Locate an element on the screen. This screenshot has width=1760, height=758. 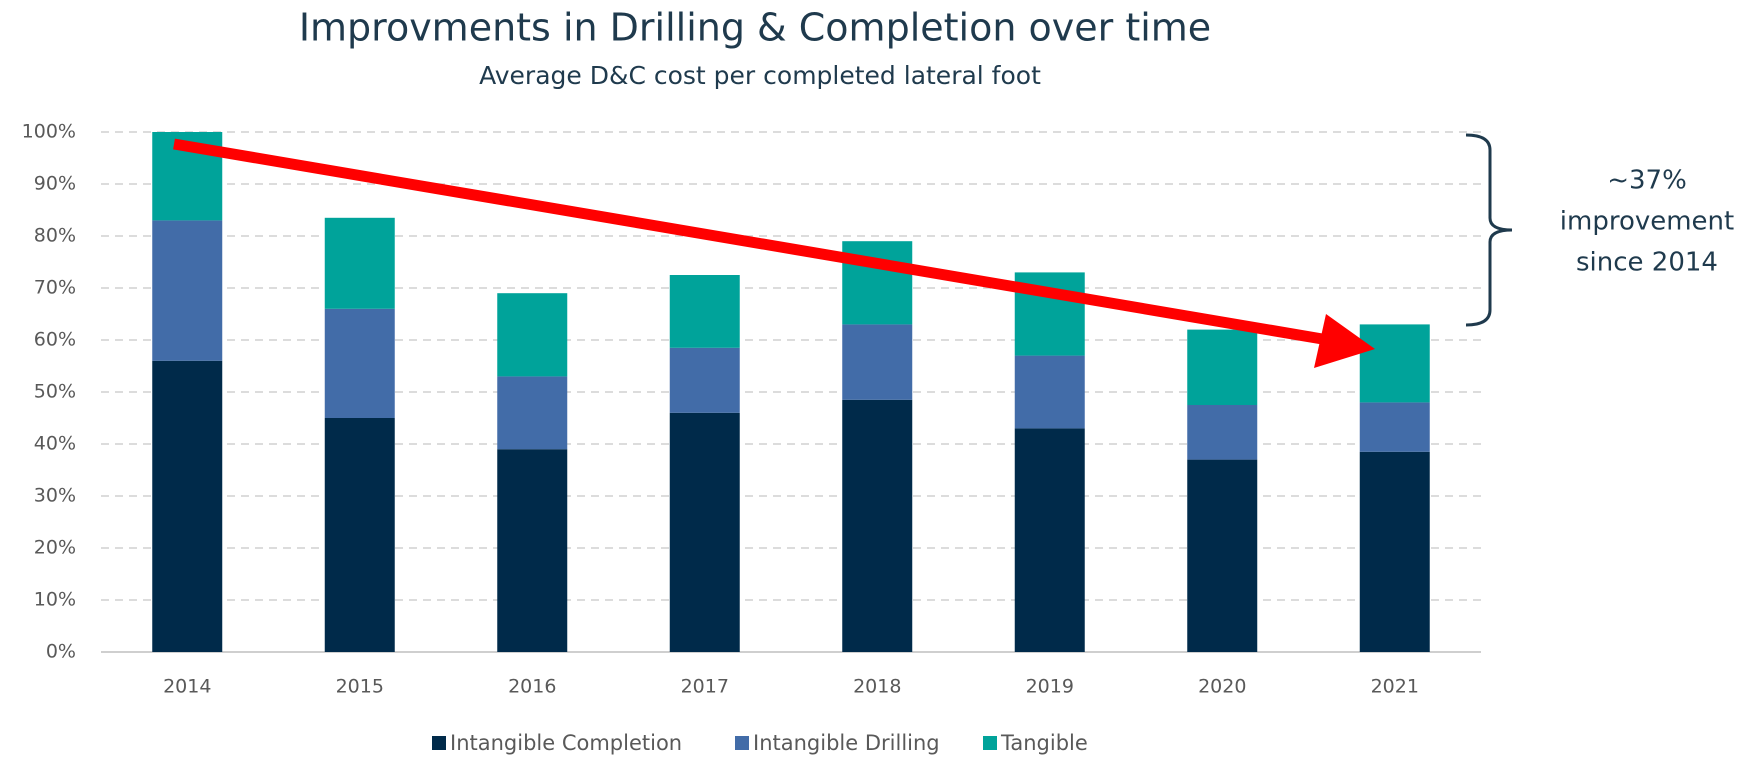
x-tick-label: 2017 is located at coordinates (705, 687).